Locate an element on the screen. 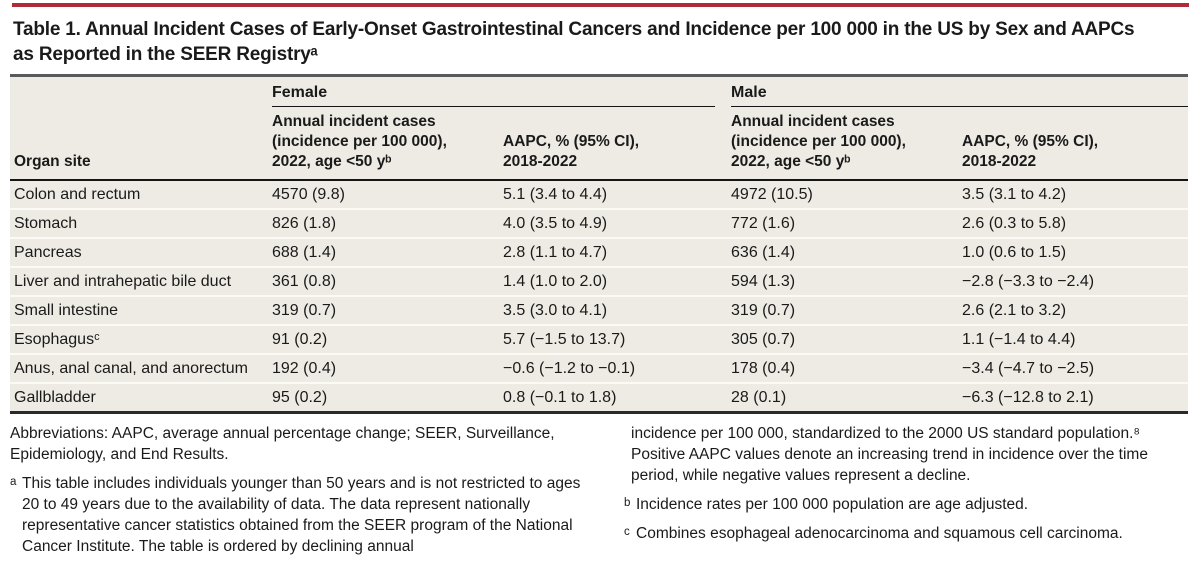 The image size is (1200, 563). cell-male-aapc: −6.3 (−12.8 to 2.1) is located at coordinates (1028, 397).